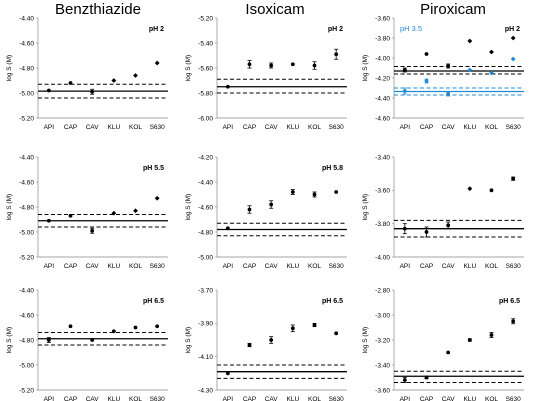 The width and height of the screenshot is (550, 401). I want to click on panel-ph-label: pH 5.5, so click(153, 168).